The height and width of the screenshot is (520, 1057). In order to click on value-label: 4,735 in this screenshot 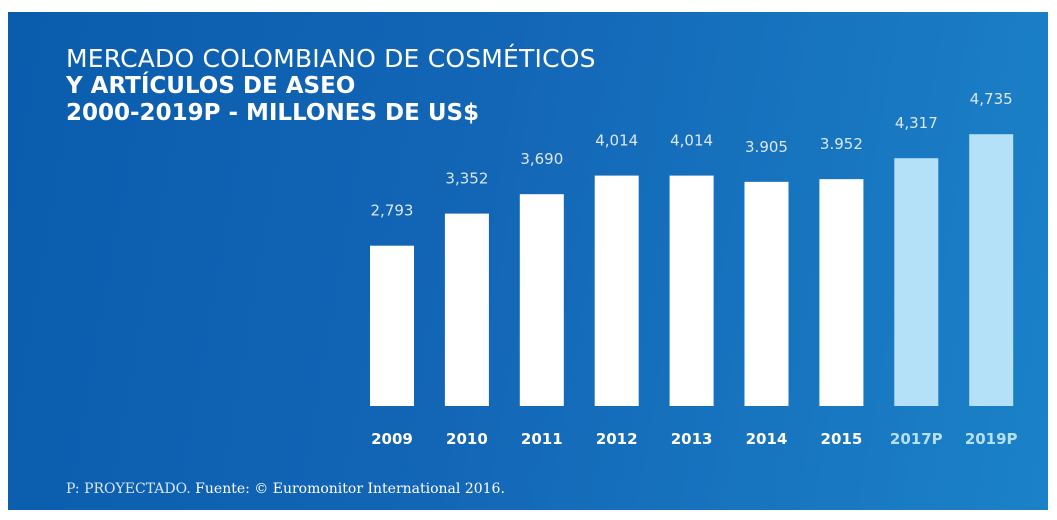, I will do `click(991, 99)`.